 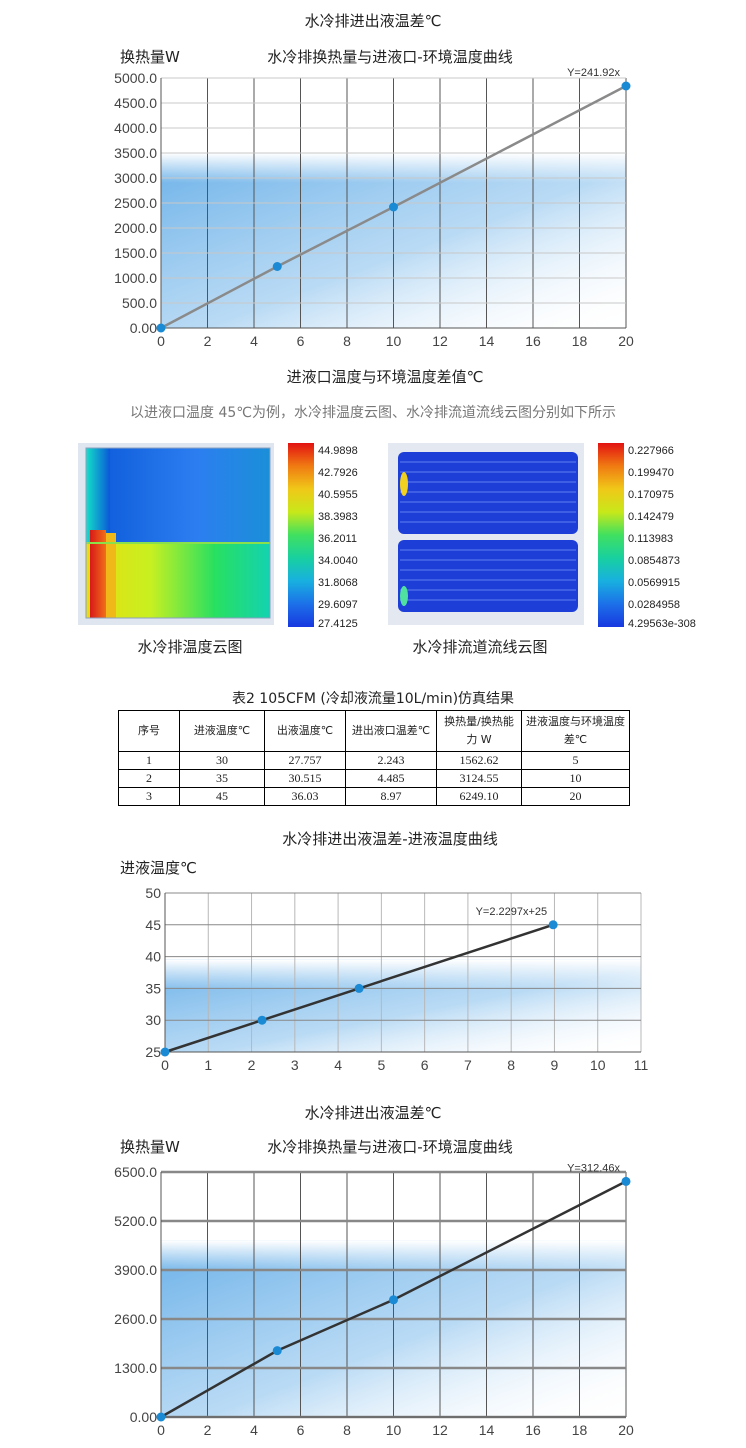 I want to click on y-tick-label: 5200.0, so click(x=135, y=1221).